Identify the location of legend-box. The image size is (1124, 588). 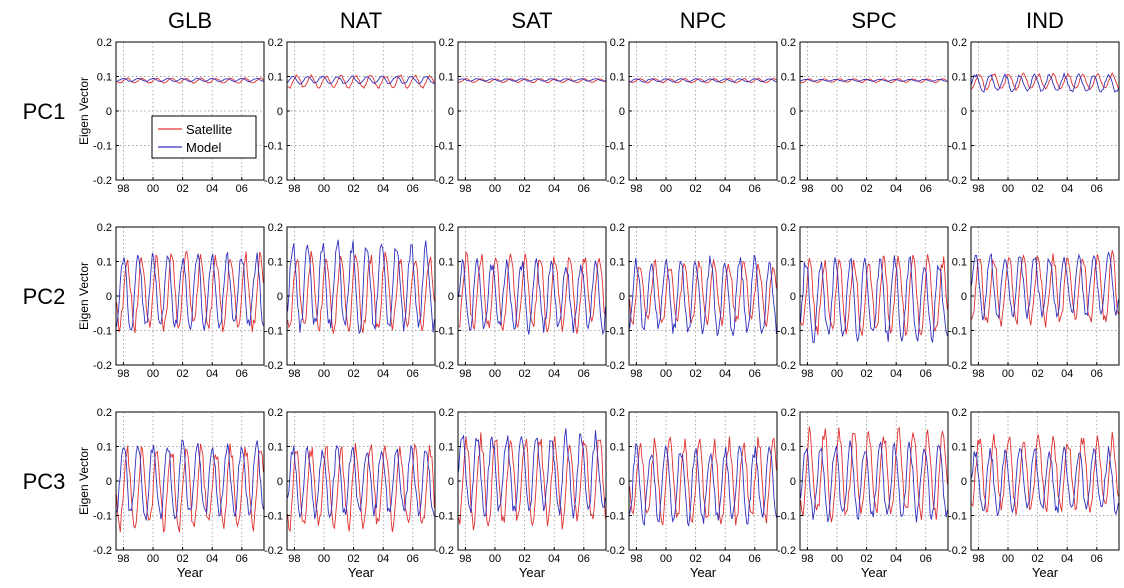
(204, 137).